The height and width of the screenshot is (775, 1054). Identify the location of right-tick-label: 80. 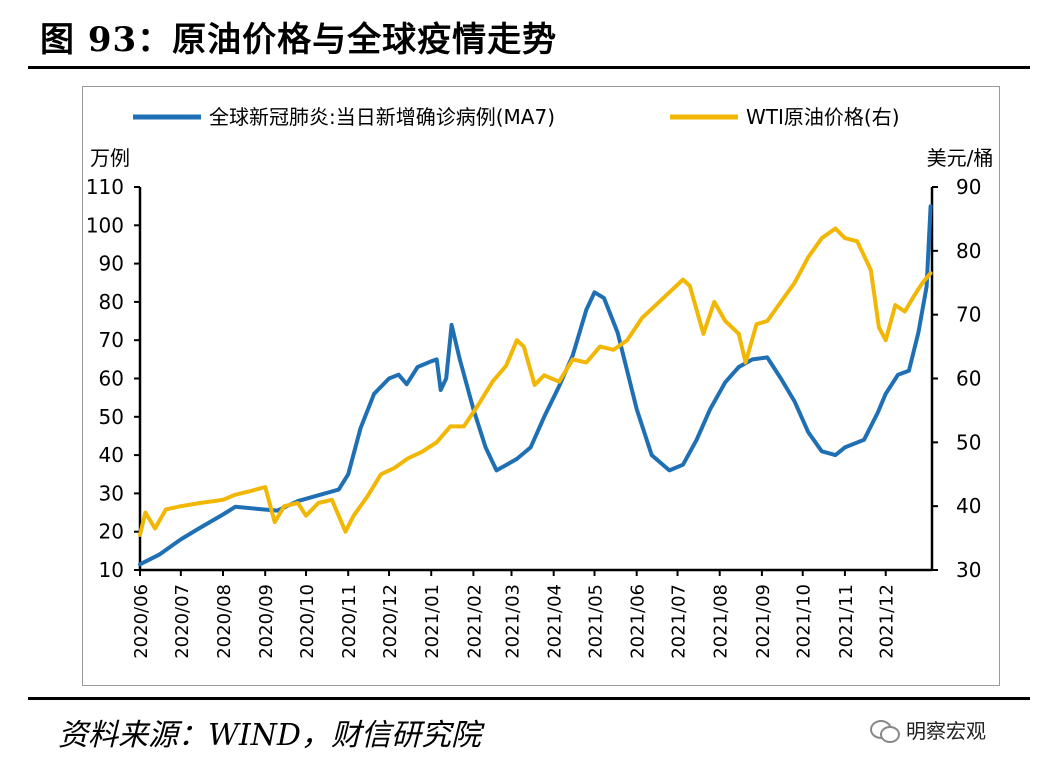
(968, 251).